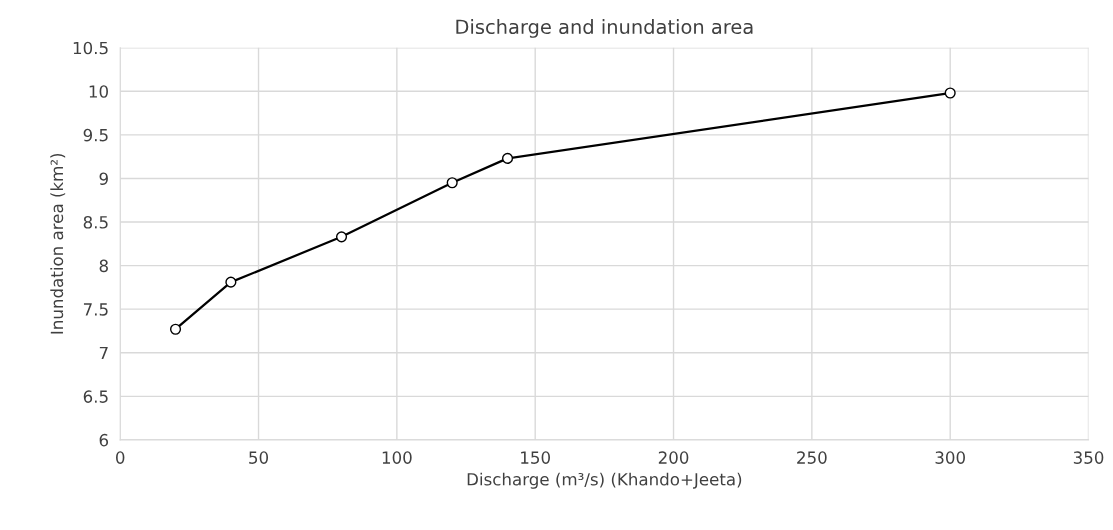 Image resolution: width=1113 pixels, height=530 pixels. What do you see at coordinates (103, 353) in the screenshot?
I see `y-tick-label: 7` at bounding box center [103, 353].